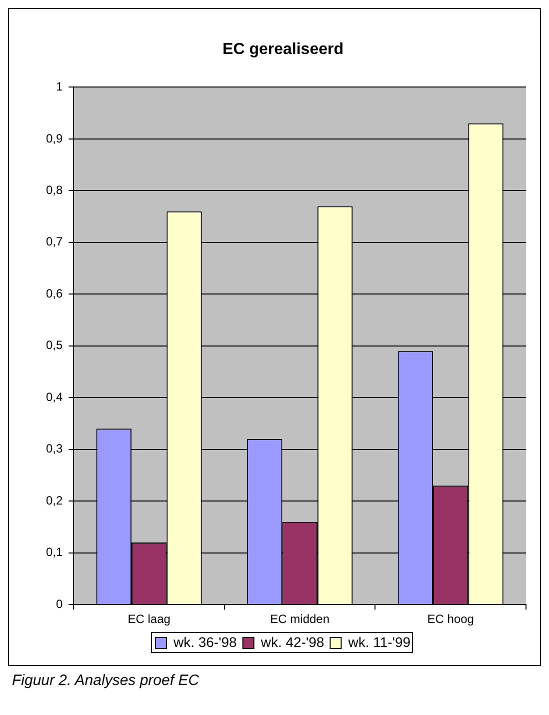 The width and height of the screenshot is (549, 715). What do you see at coordinates (54, 397) in the screenshot?
I see `y-tick-label: 0,4` at bounding box center [54, 397].